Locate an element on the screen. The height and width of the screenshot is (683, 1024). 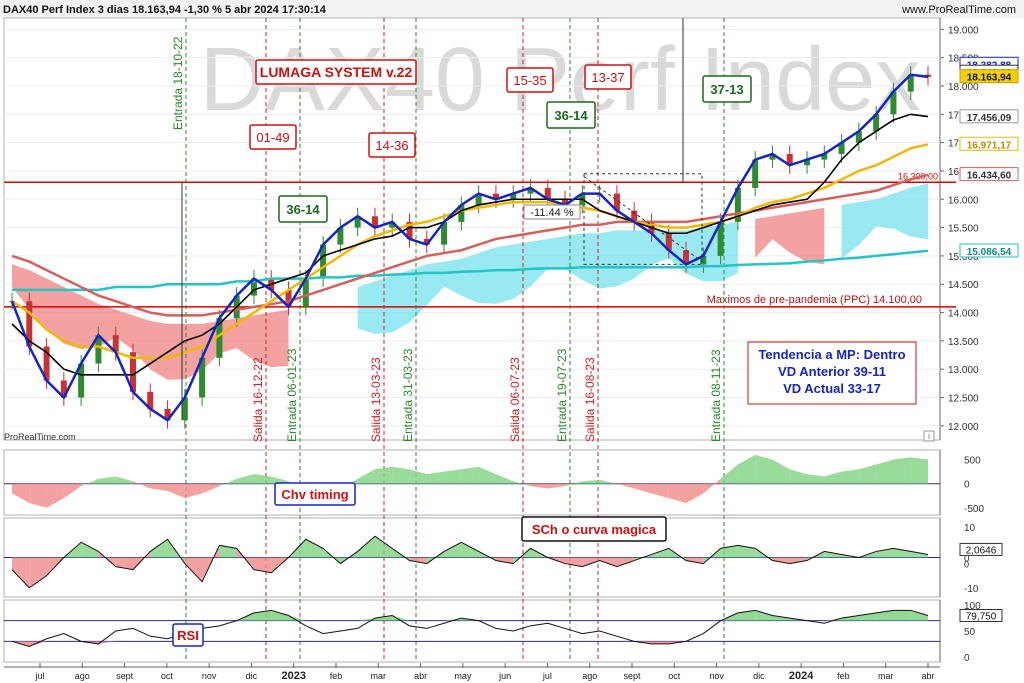
signal-label: Salida 13-03-23 is located at coordinates (376, 399).